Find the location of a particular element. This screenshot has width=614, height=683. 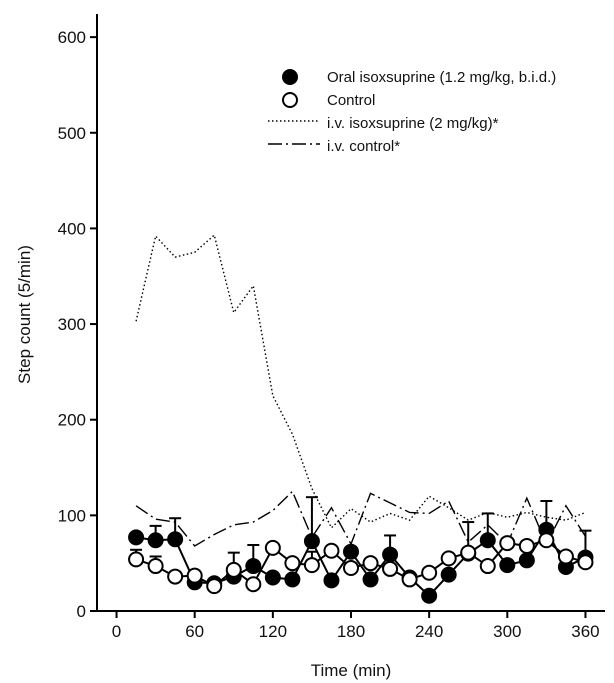

y-tick-label: 400 is located at coordinates (72, 228).